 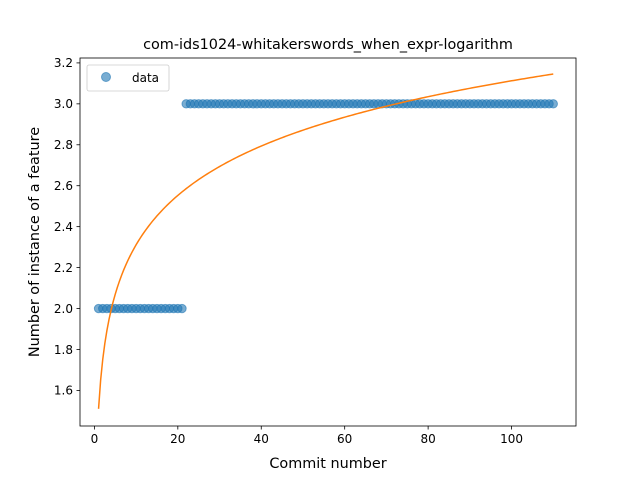 What do you see at coordinates (63, 350) in the screenshot?
I see `y-tick-label: 1.8` at bounding box center [63, 350].